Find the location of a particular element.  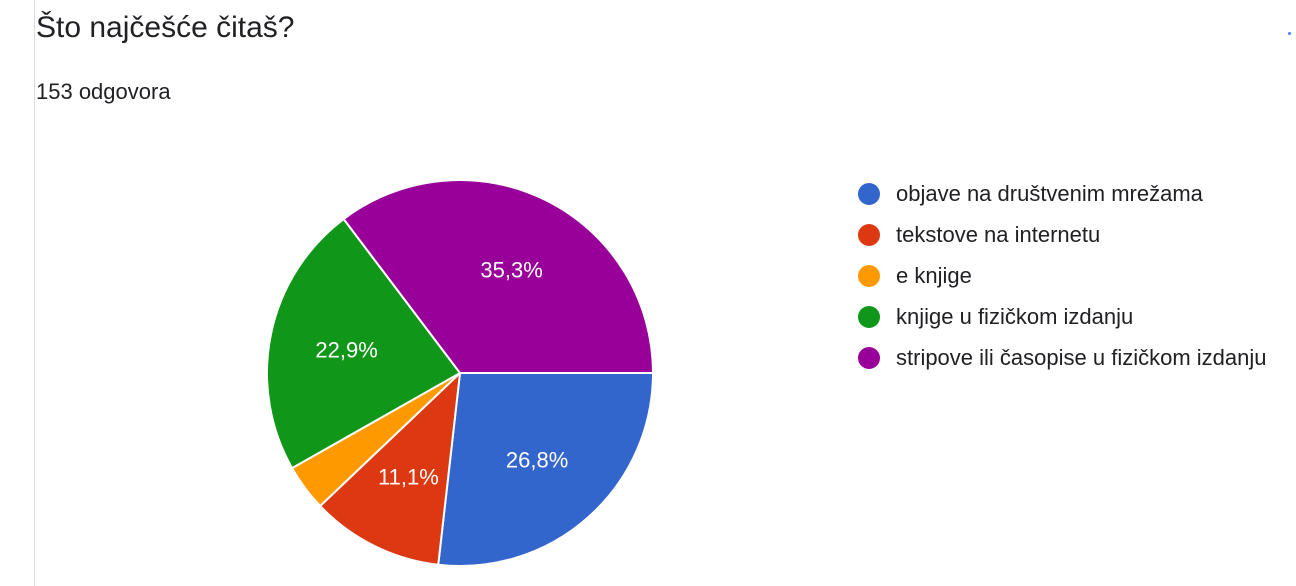

legend-item-3: knjige u fizičkom izdanju is located at coordinates (1068, 317).